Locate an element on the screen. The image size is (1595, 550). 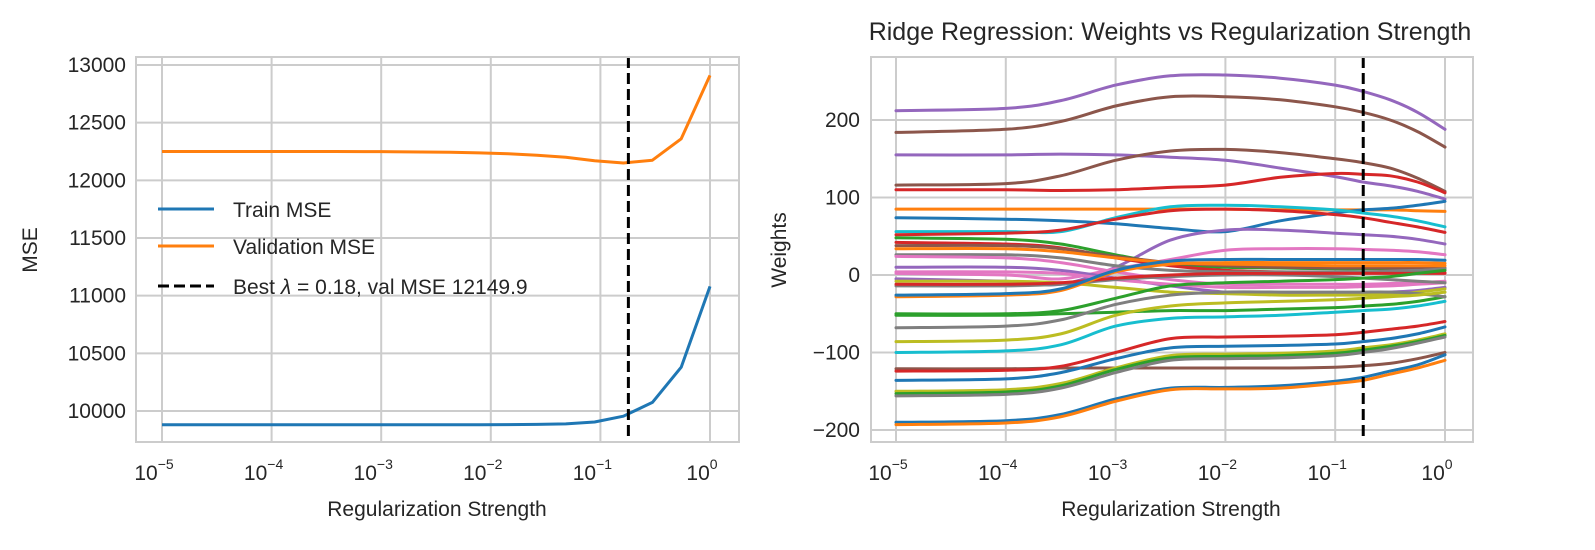
left-x-axis-label: Regularization Strength is located at coordinates (436, 509).